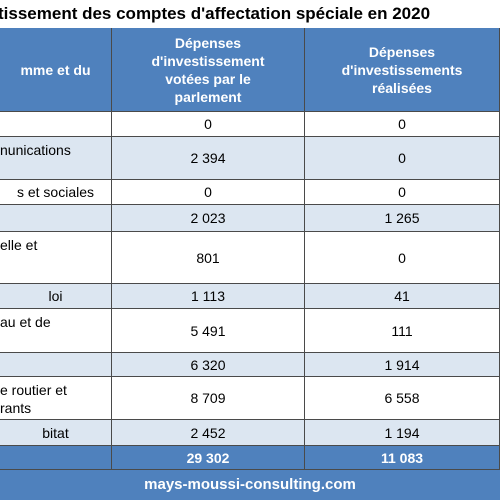  I want to click on value-cell: 2 023, so click(208, 218).